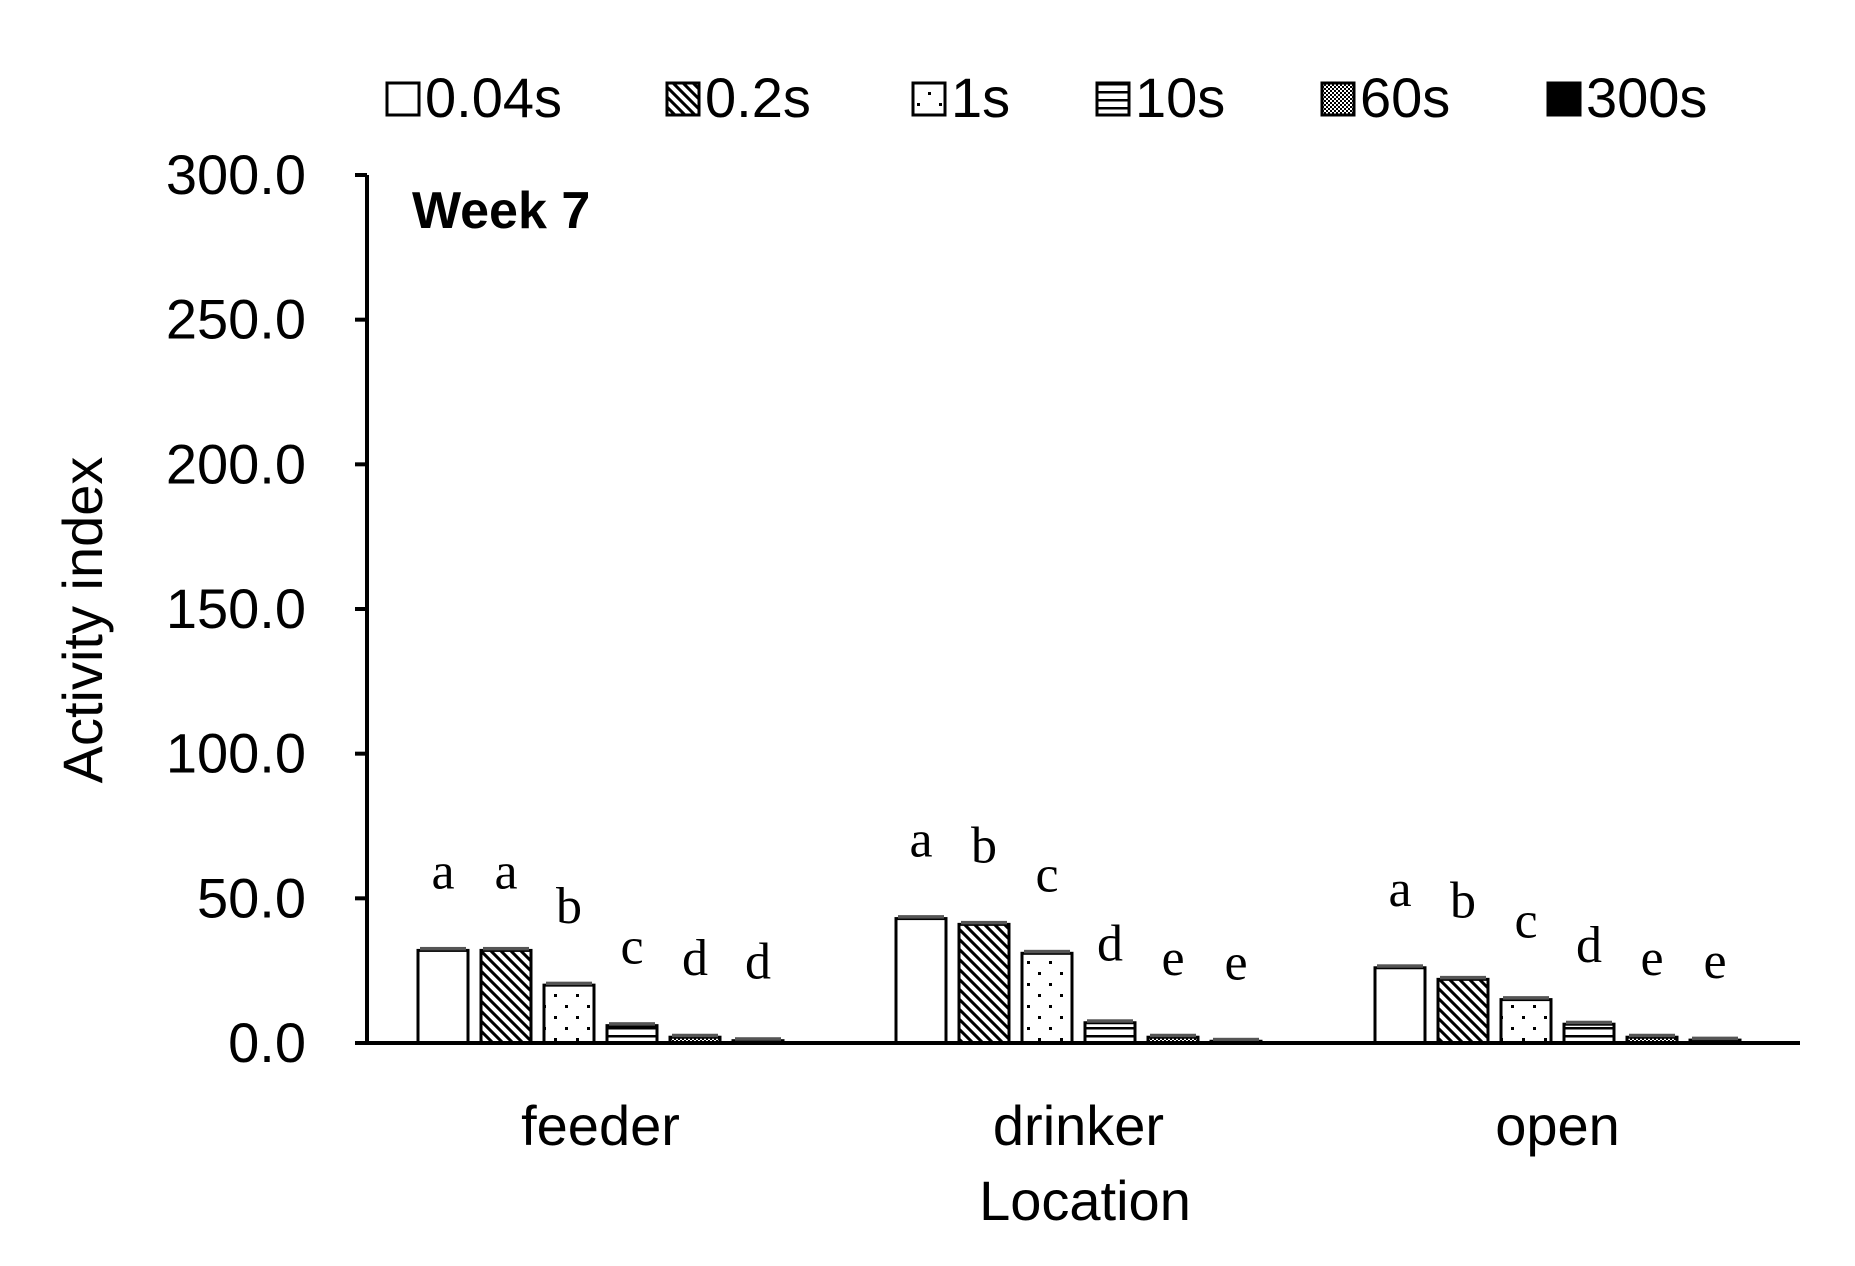 This screenshot has width=1855, height=1266. What do you see at coordinates (236, 608) in the screenshot?
I see `y-tick-label: 150.0` at bounding box center [236, 608].